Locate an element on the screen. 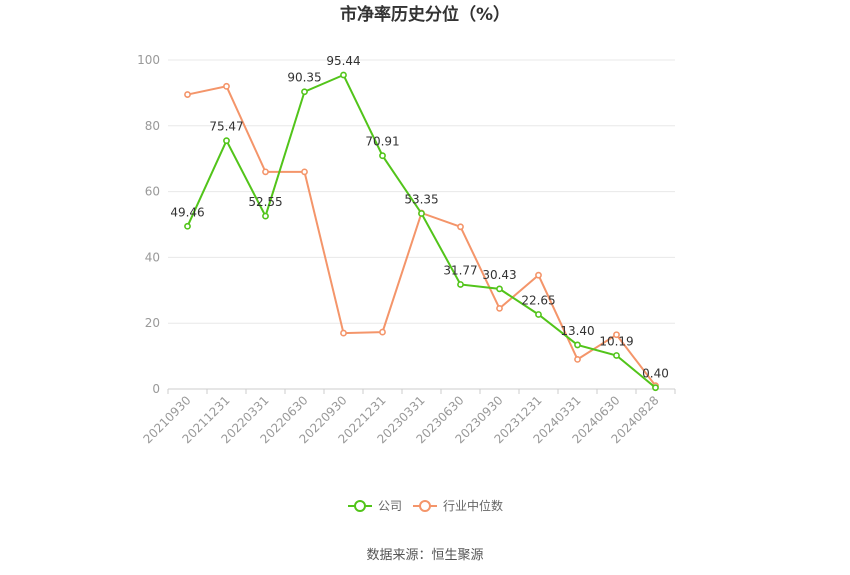 The width and height of the screenshot is (850, 575). source-note: 数据来源：恒生聚源 is located at coordinates (424, 555).